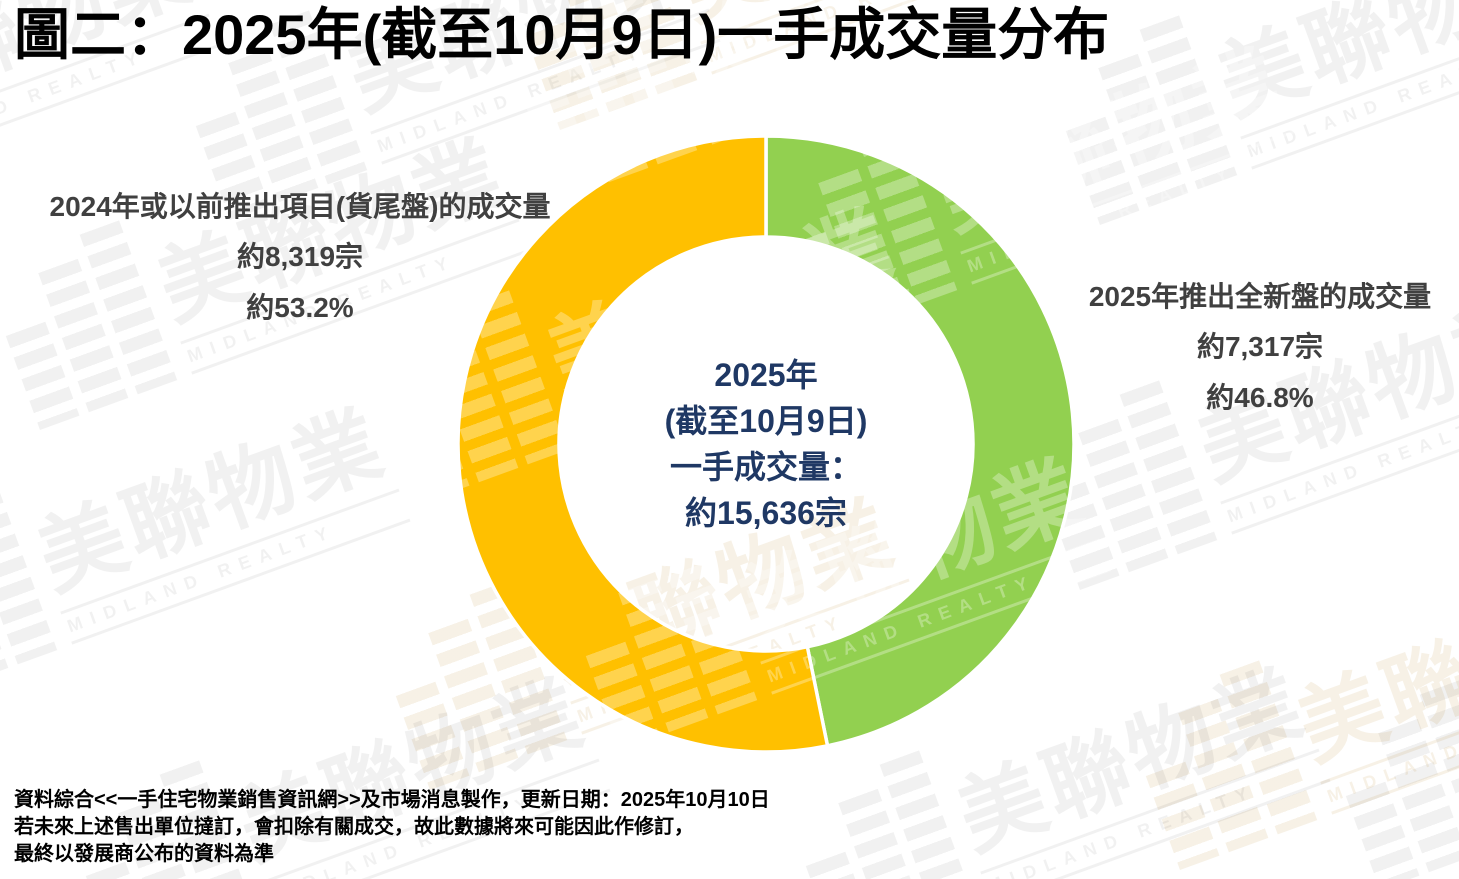 The height and width of the screenshot is (879, 1459). What do you see at coordinates (144, 854) in the screenshot?
I see `footnote-line-3: 最終以發展商公布的資料為準` at bounding box center [144, 854].